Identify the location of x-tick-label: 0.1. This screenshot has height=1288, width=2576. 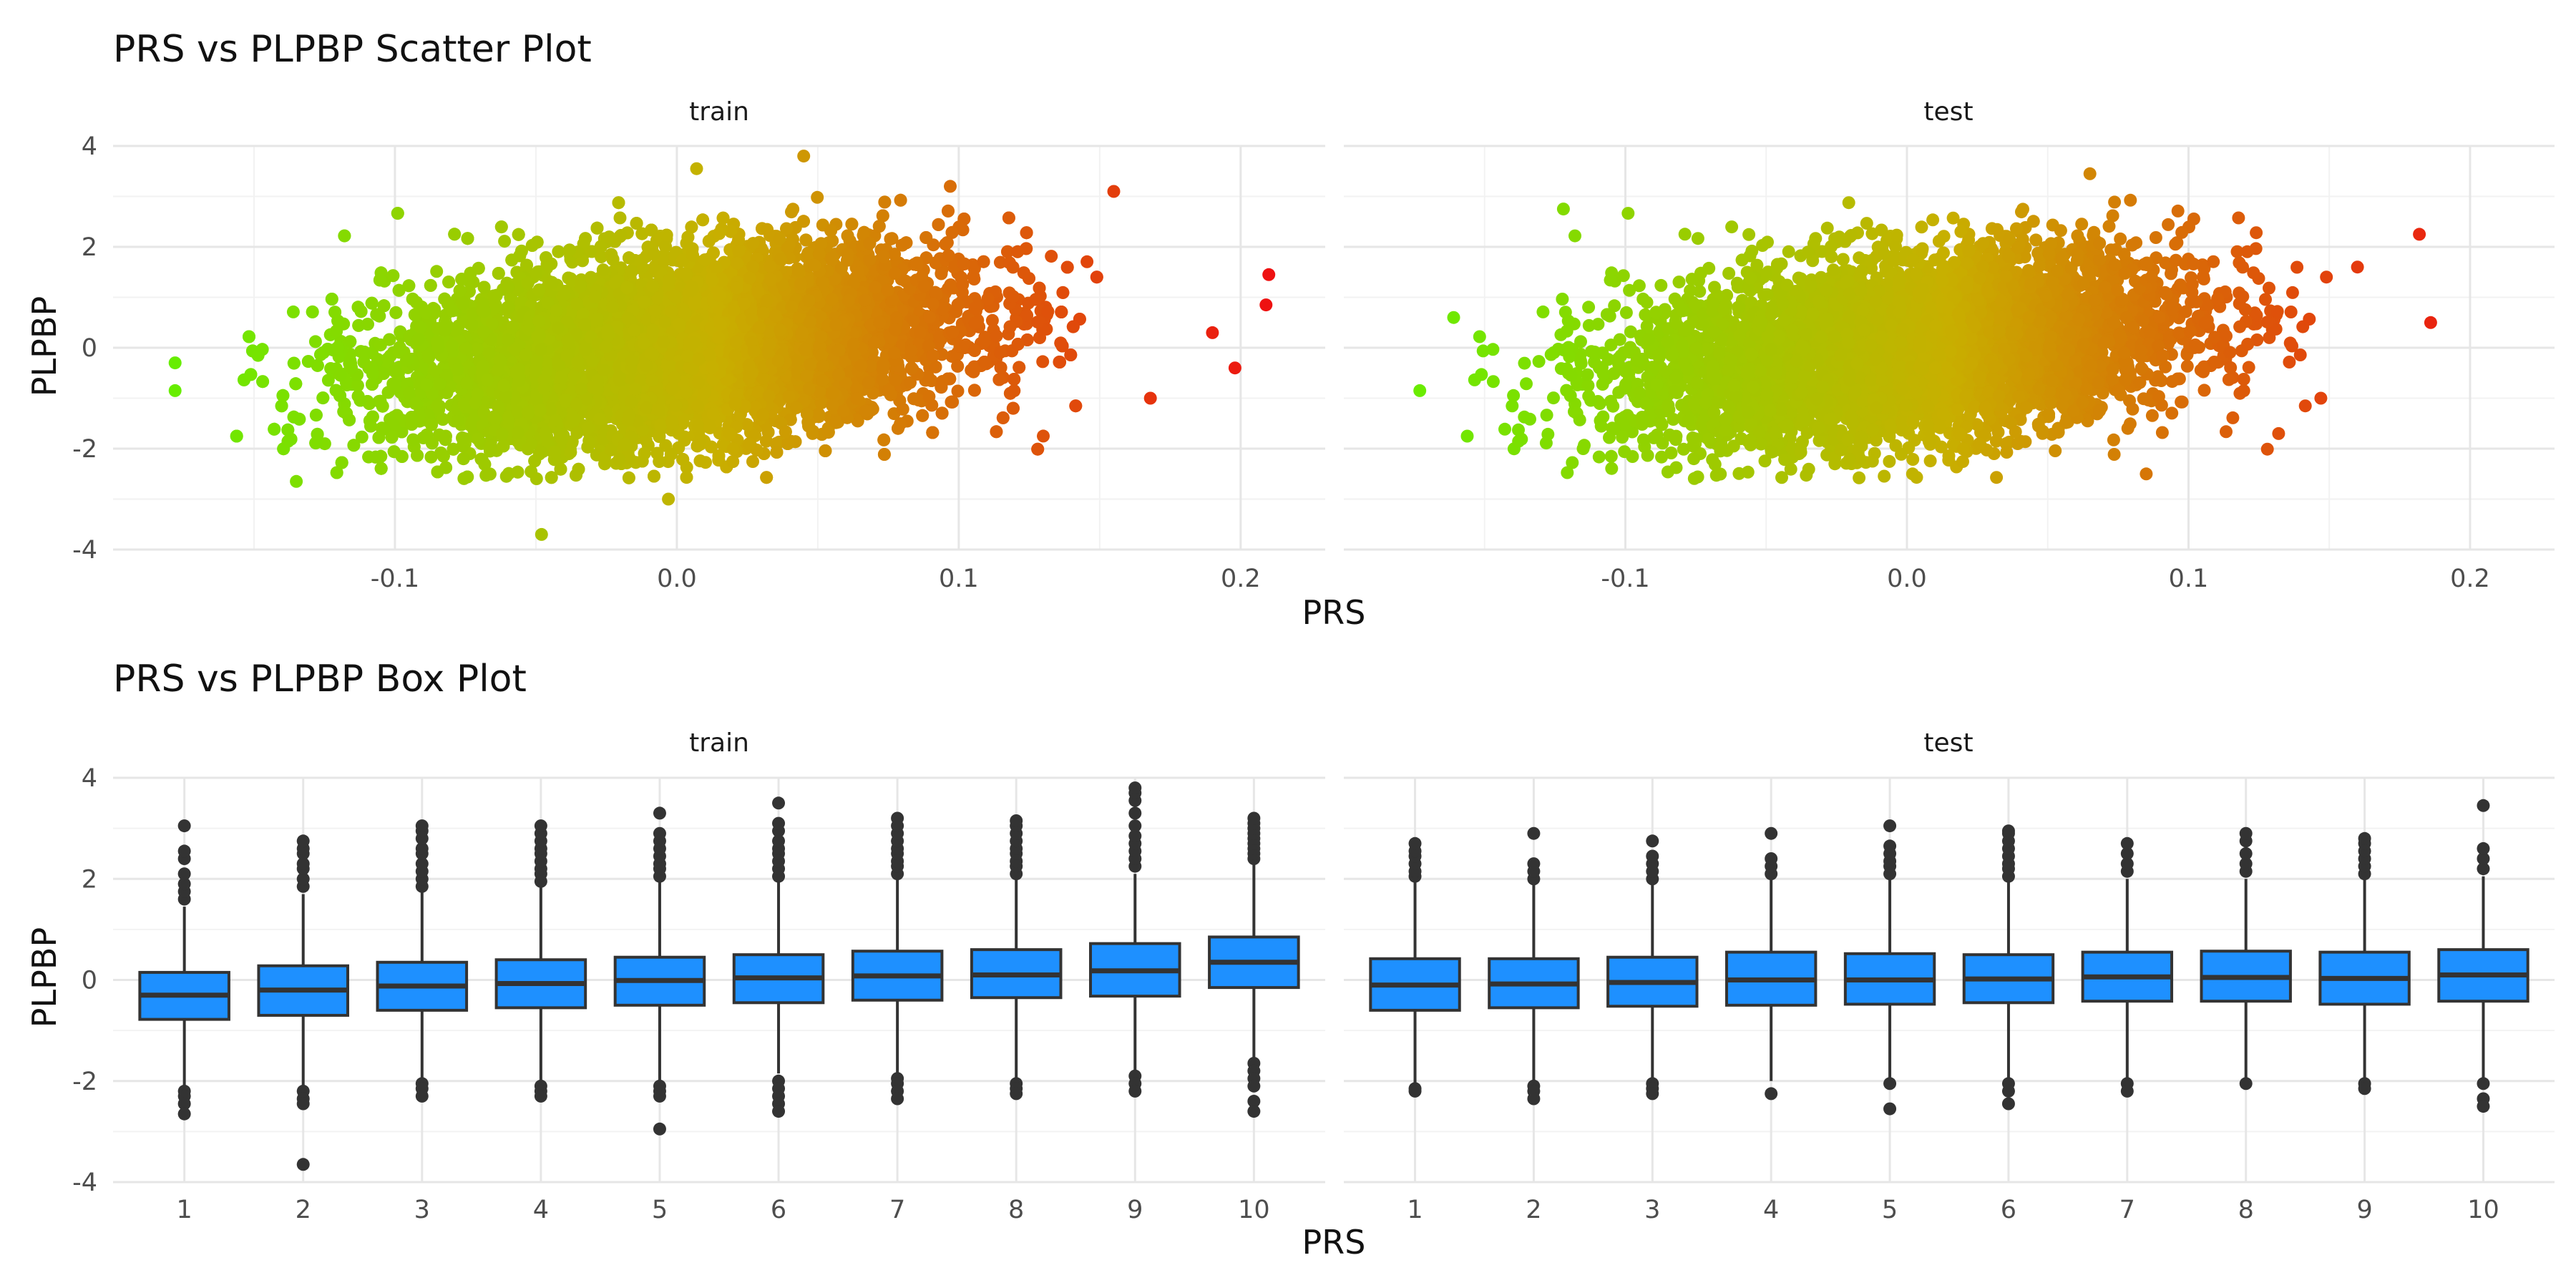
(959, 579).